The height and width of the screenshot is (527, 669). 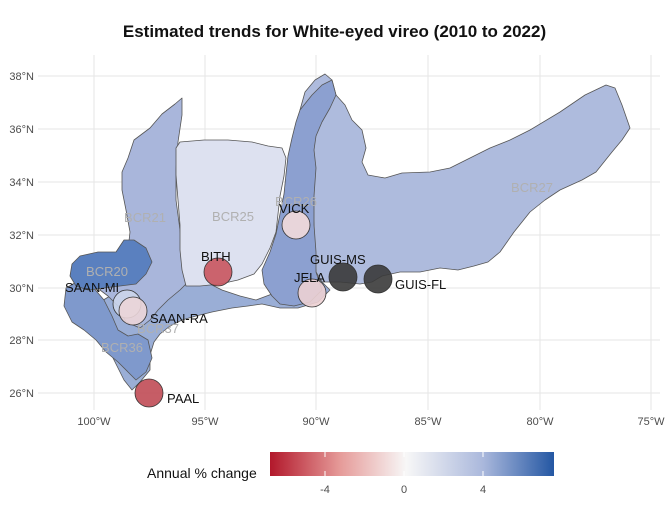 What do you see at coordinates (325, 490) in the screenshot?
I see `legend-tick-label-neg4: -4` at bounding box center [325, 490].